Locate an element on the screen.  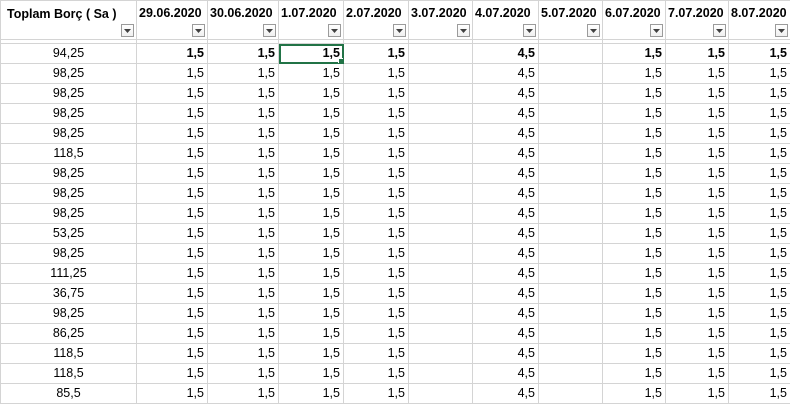
total-debt-cell: 118,5 is located at coordinates (68, 353).